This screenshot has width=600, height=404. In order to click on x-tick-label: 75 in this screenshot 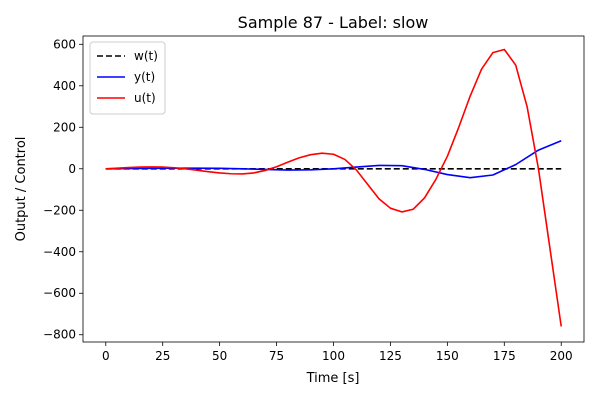, I will do `click(276, 356)`.